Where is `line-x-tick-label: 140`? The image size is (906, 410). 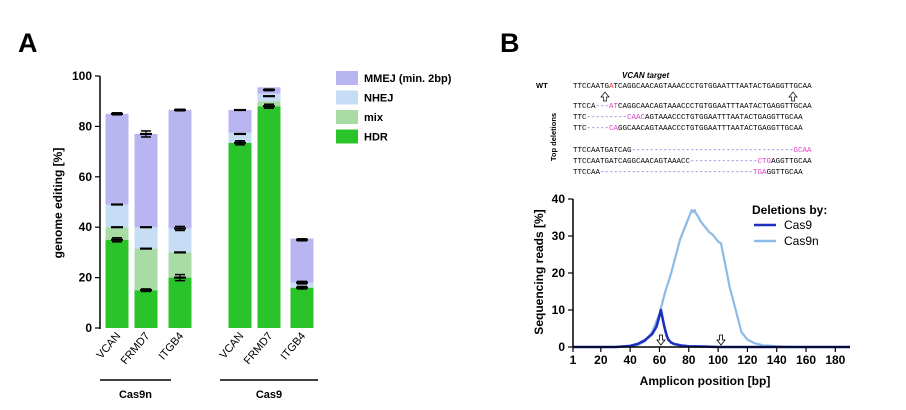 line-x-tick-label: 140 is located at coordinates (777, 360).